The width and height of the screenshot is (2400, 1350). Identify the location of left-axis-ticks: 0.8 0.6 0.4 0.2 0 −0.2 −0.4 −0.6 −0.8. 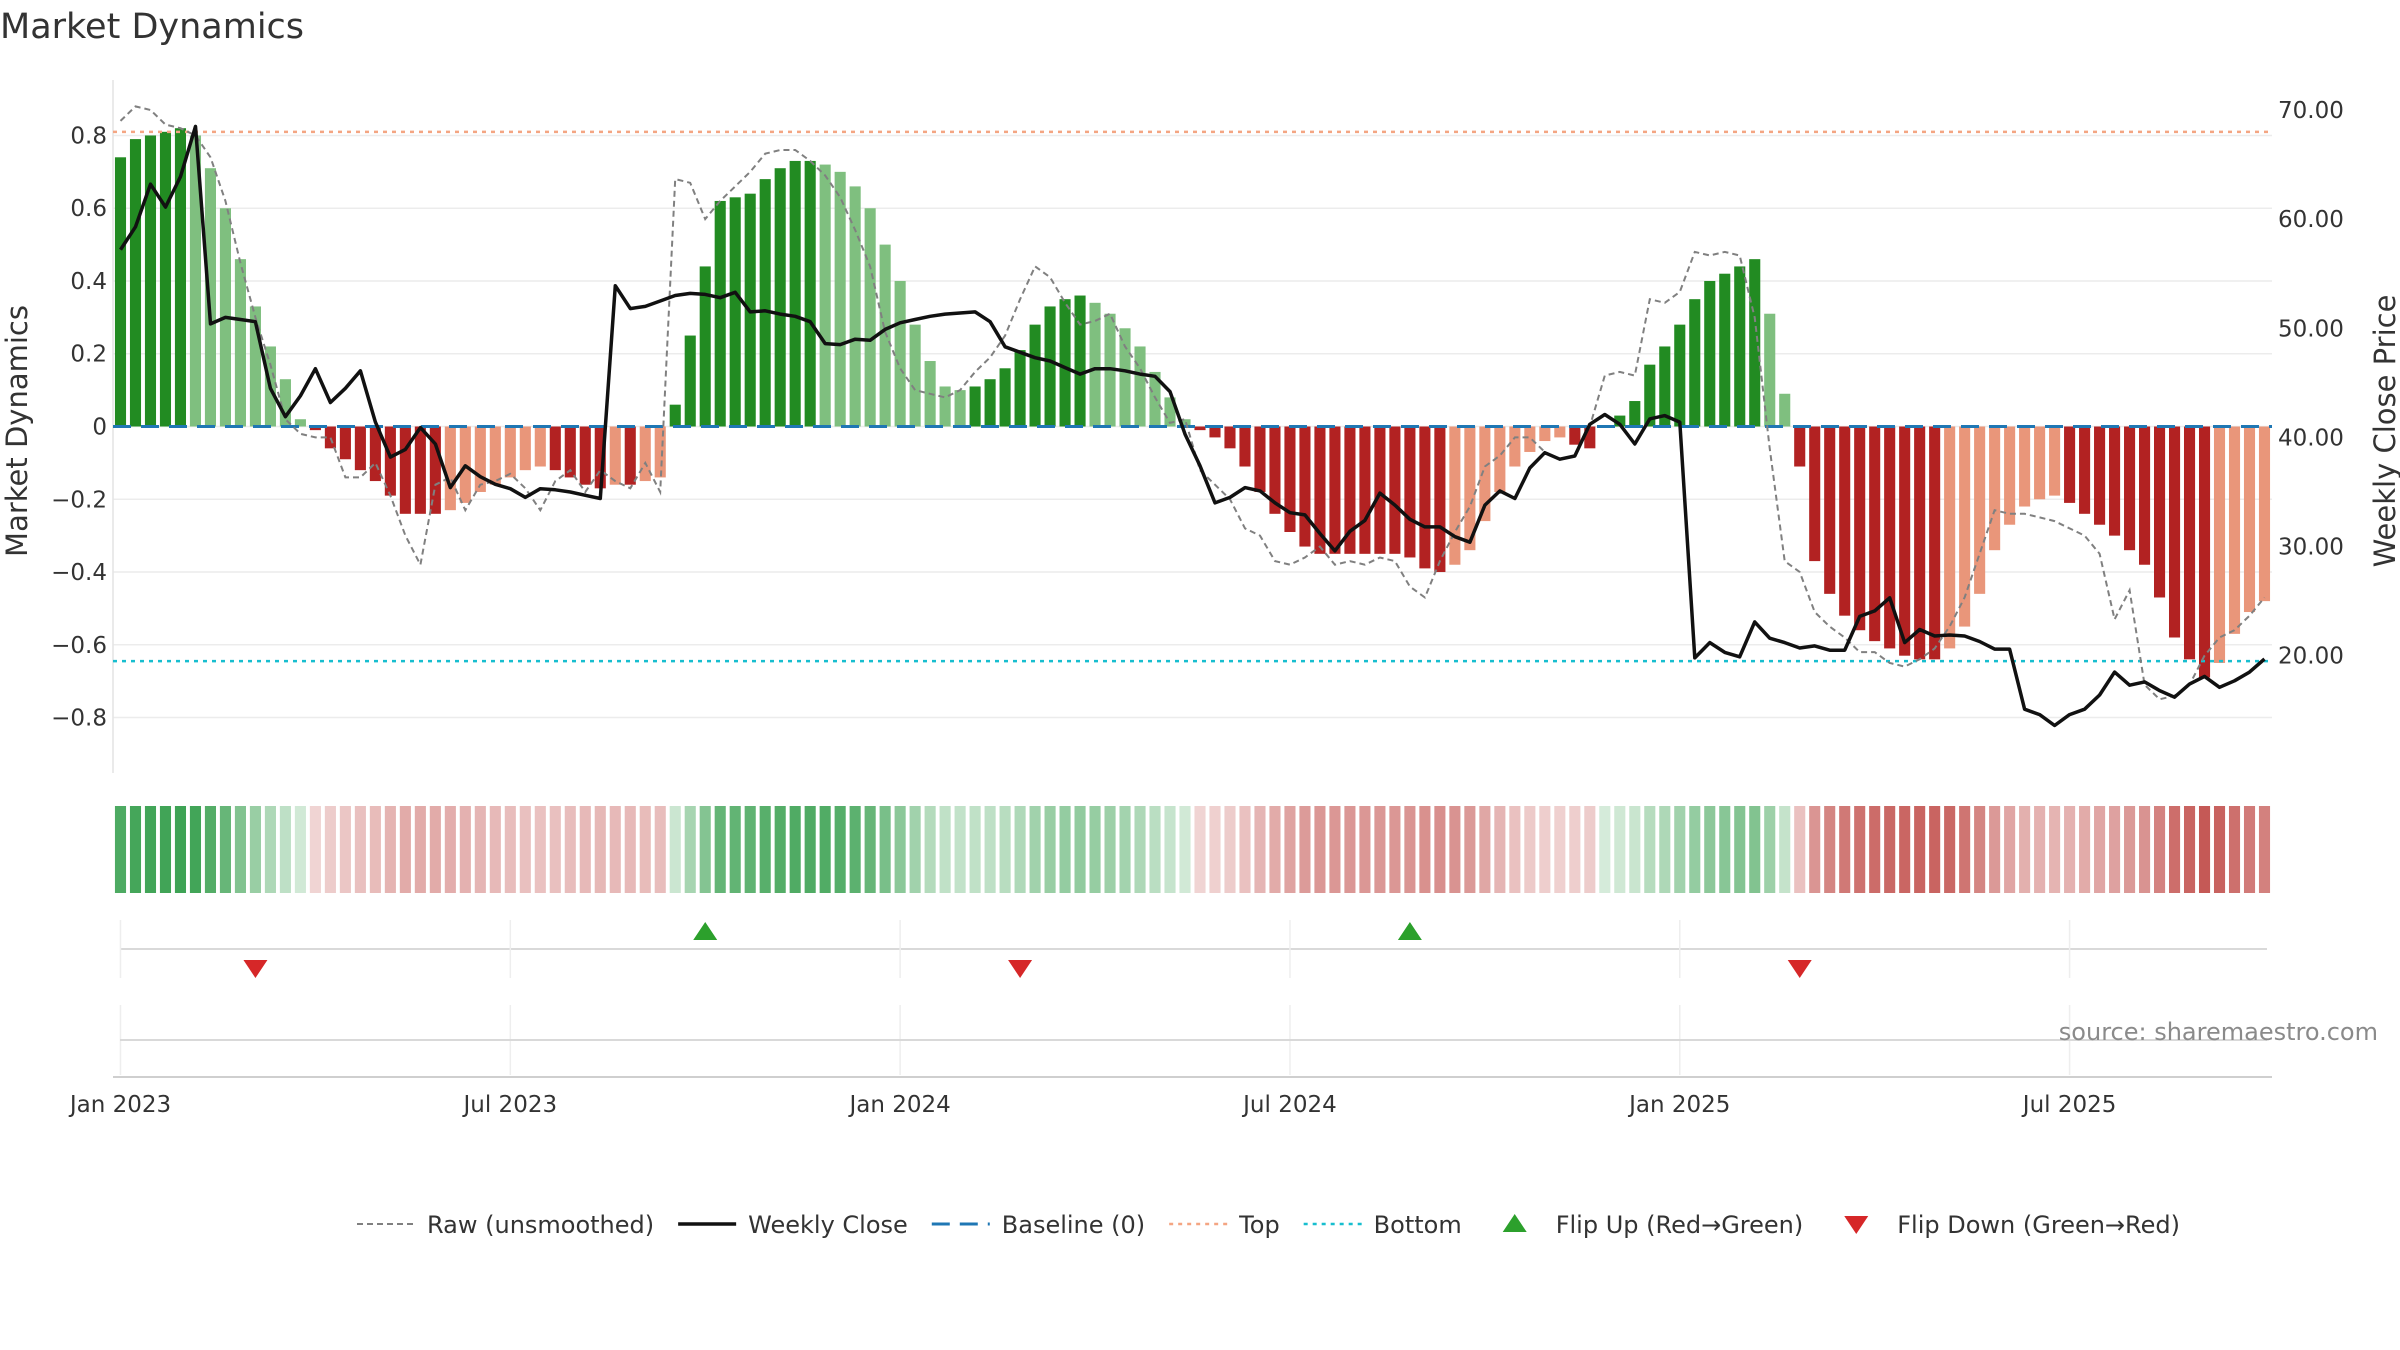
(79, 427).